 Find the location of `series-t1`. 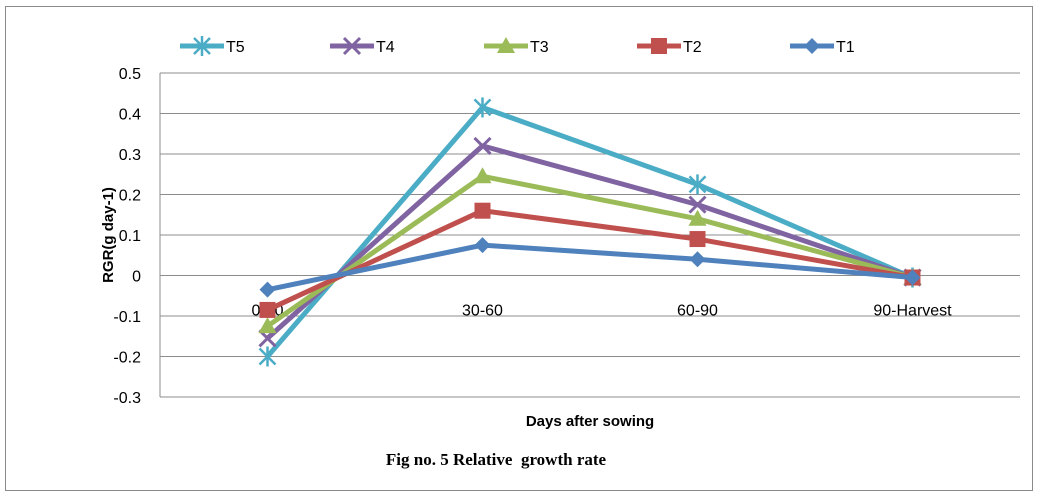

series-t1 is located at coordinates (590, 267).